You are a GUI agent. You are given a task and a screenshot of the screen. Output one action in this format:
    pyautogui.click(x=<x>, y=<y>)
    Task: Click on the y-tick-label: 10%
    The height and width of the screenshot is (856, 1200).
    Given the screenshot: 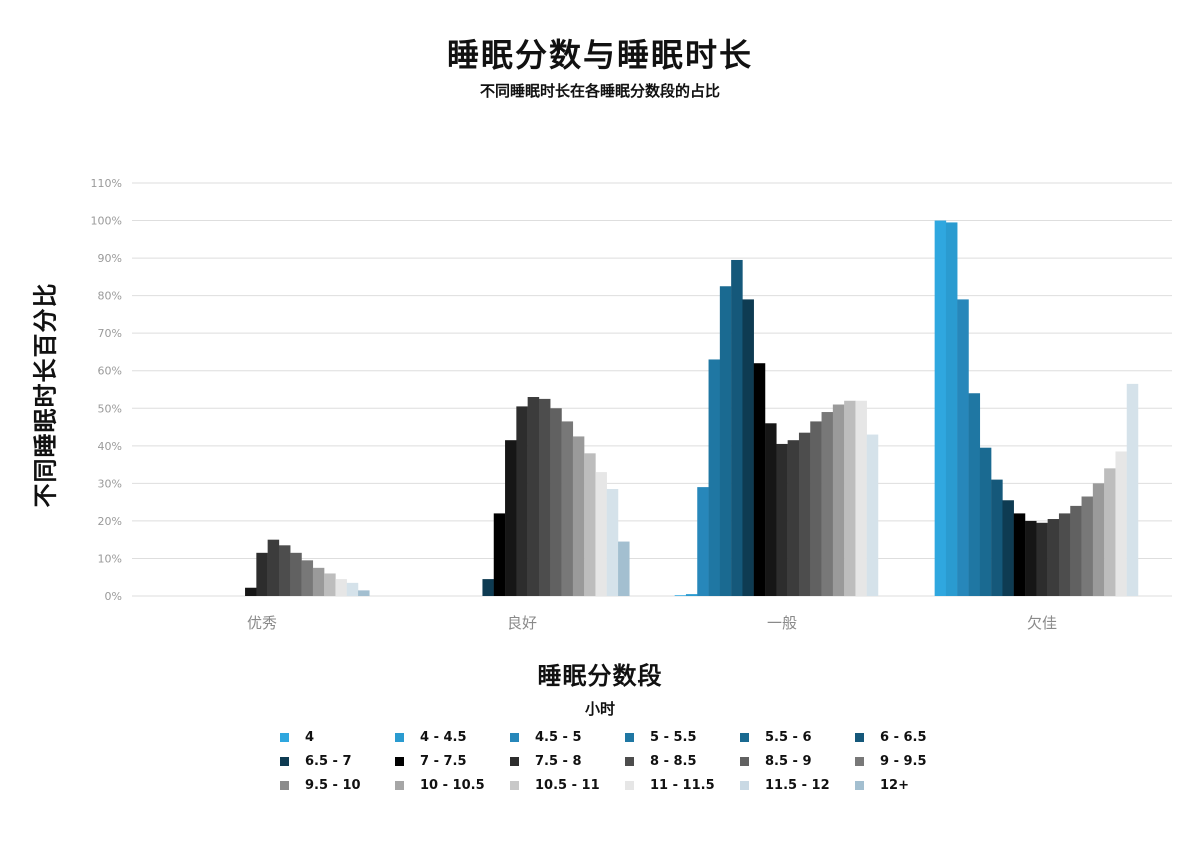 What is the action you would take?
    pyautogui.click(x=110, y=558)
    